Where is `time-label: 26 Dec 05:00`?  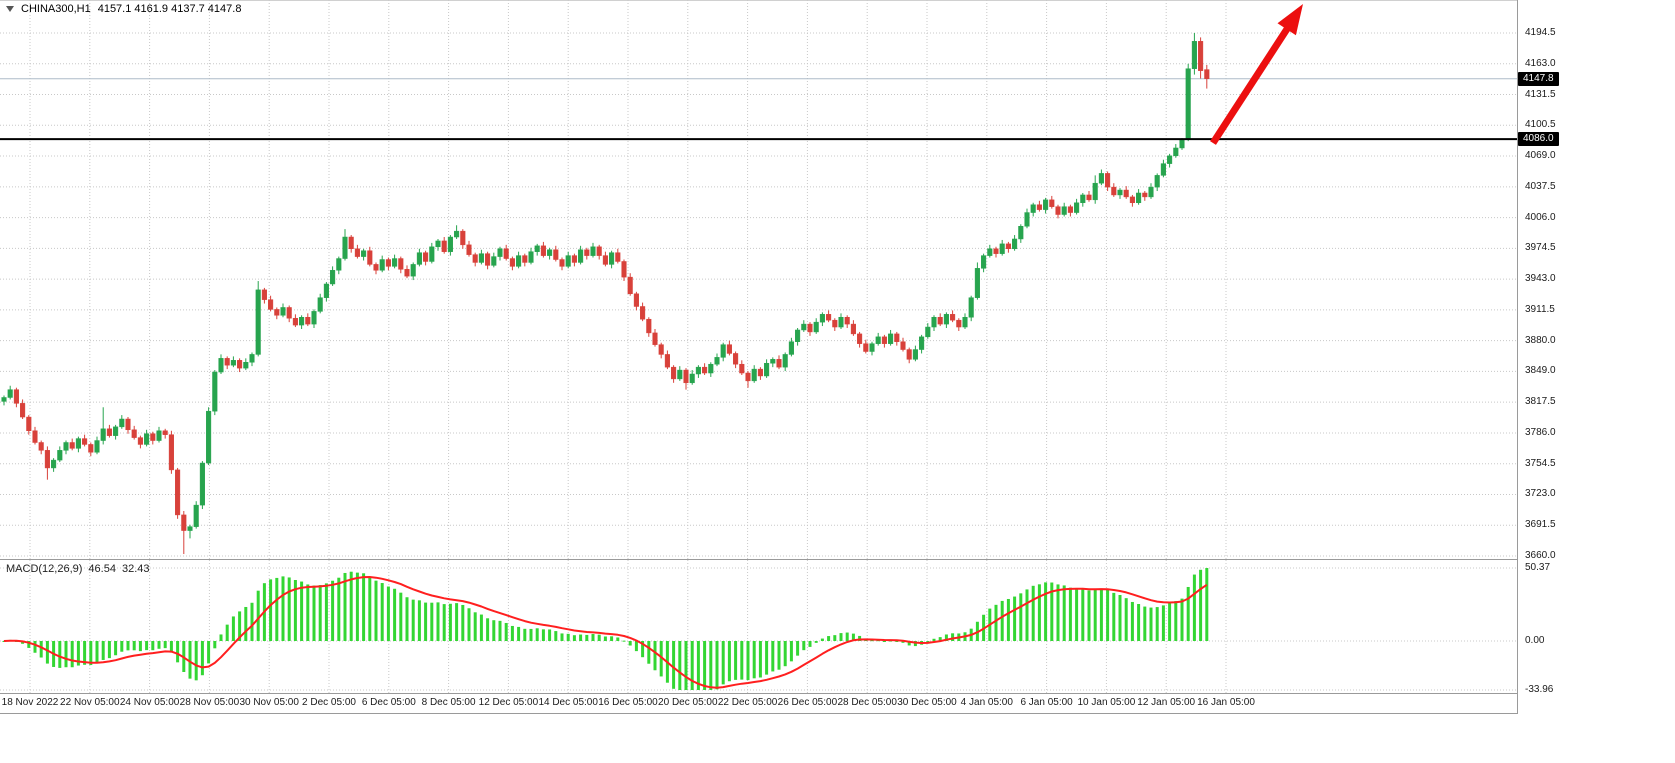 time-label: 26 Dec 05:00 is located at coordinates (807, 702).